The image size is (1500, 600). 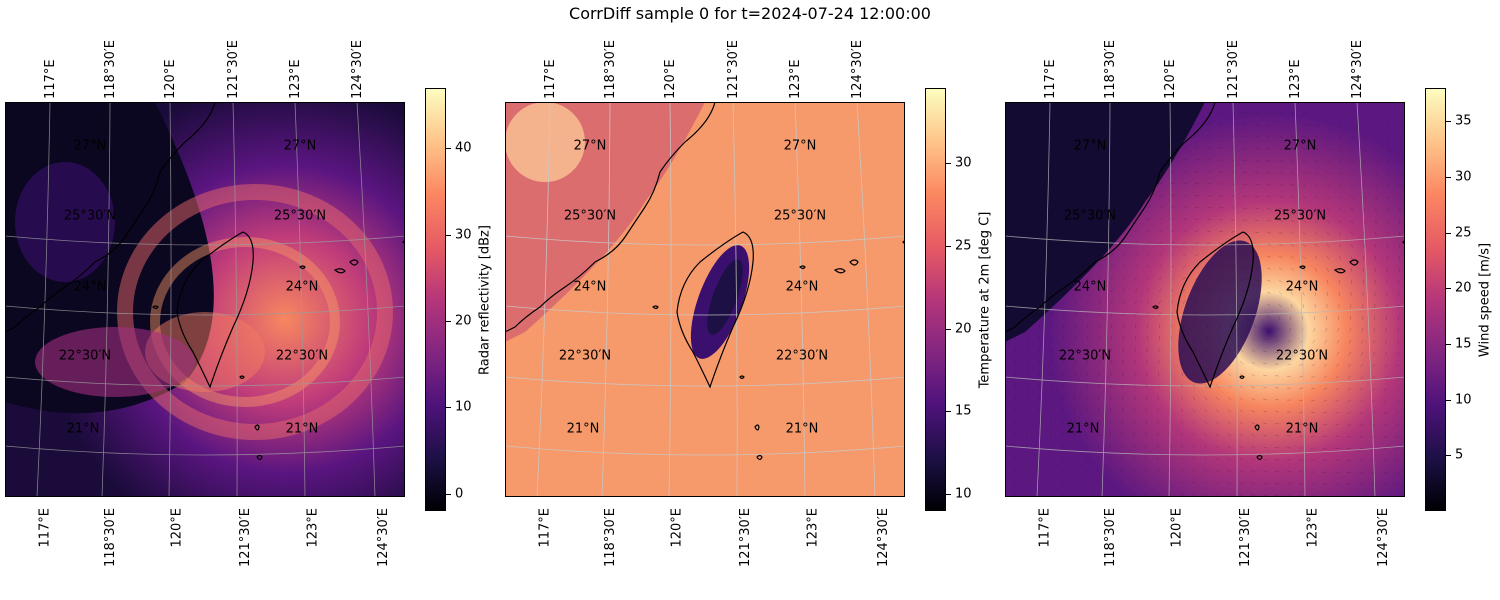 What do you see at coordinates (1050, 79) in the screenshot?
I see `top-longitude-tick-label: 117°E` at bounding box center [1050, 79].